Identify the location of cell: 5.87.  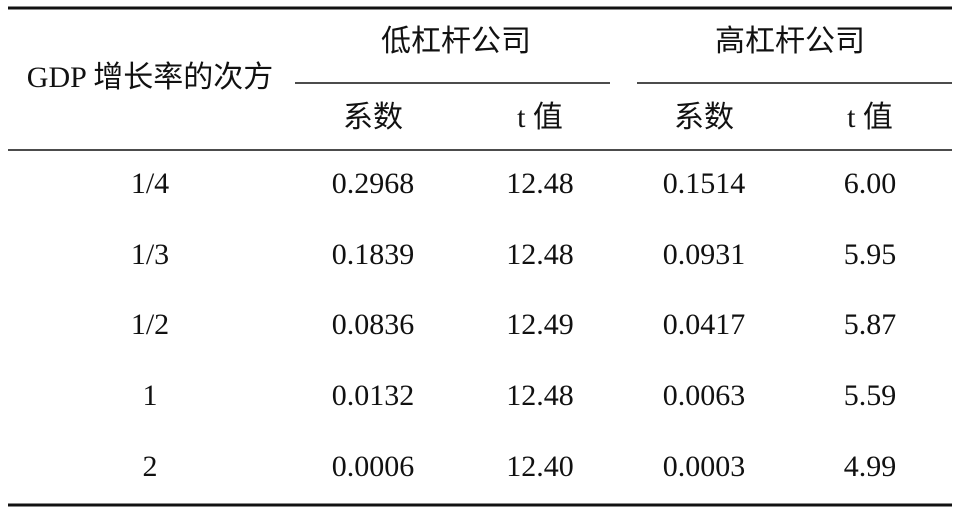
(870, 324).